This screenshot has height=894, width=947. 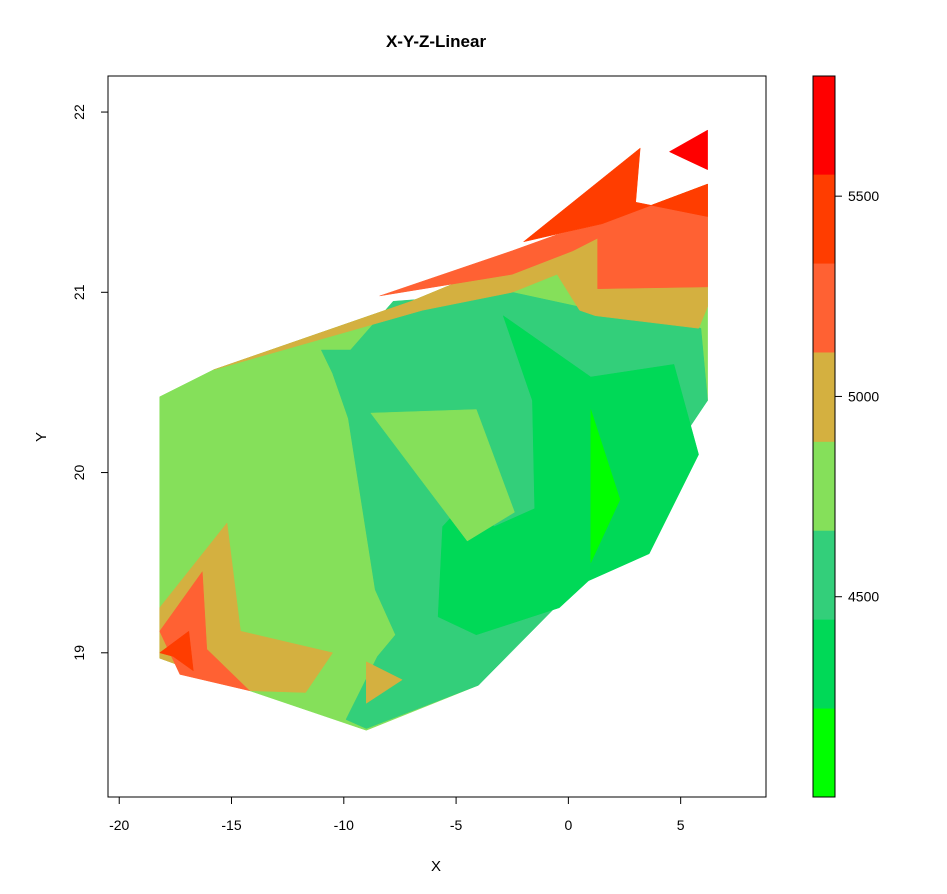 I want to click on color-key-frame, so click(x=824, y=436).